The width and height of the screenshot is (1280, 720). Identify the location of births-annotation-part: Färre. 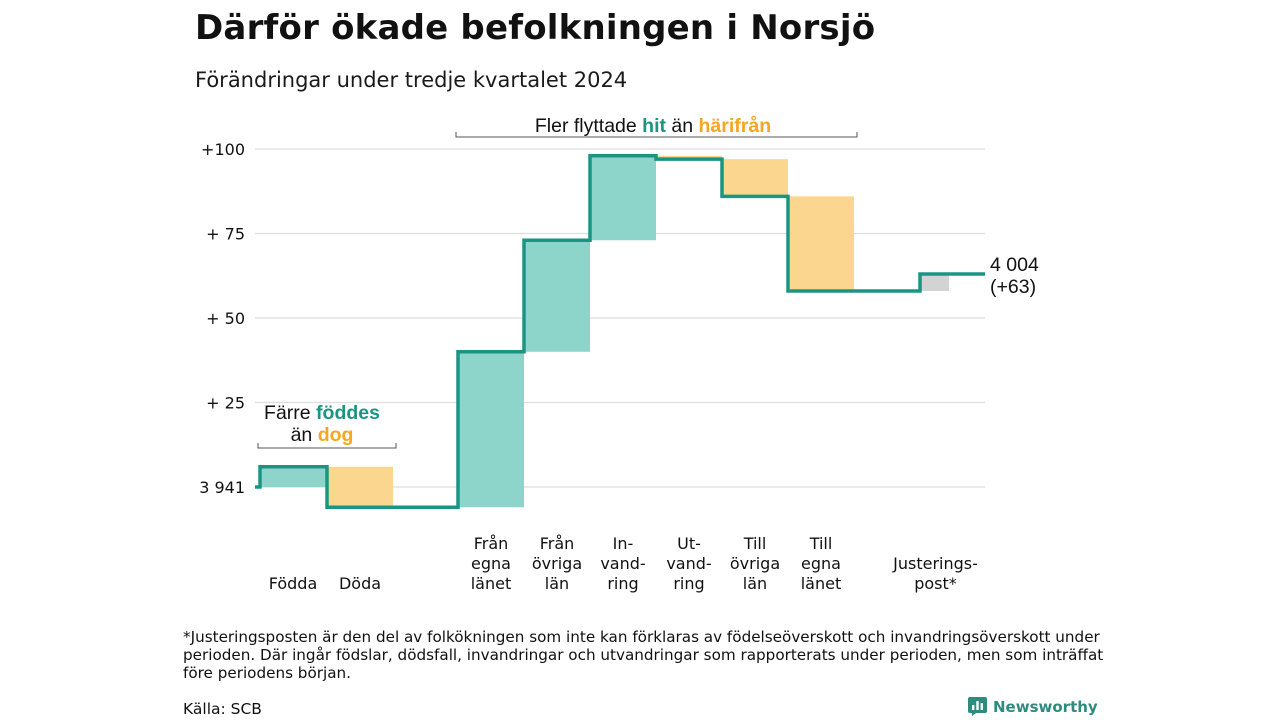
(290, 413).